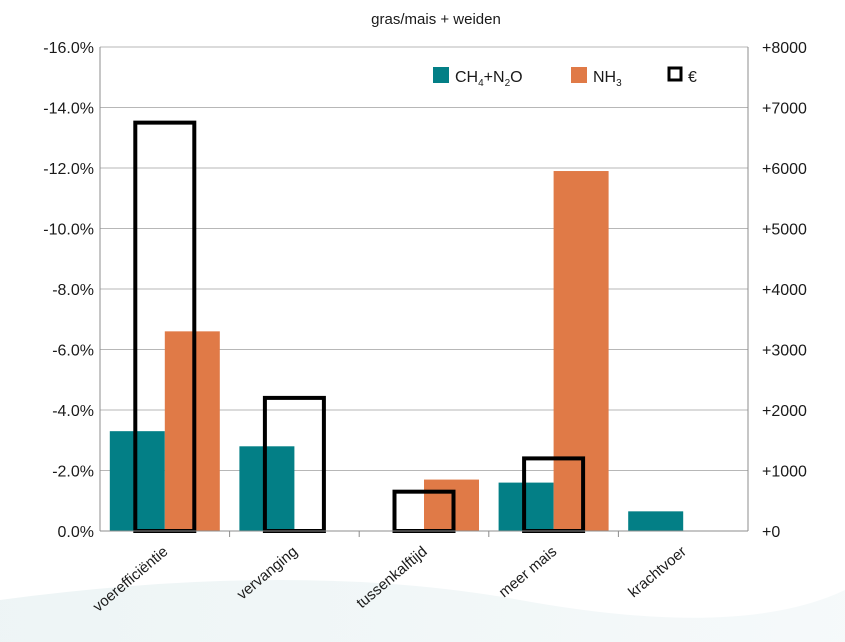  I want to click on legend-label: NH3, so click(607, 79).